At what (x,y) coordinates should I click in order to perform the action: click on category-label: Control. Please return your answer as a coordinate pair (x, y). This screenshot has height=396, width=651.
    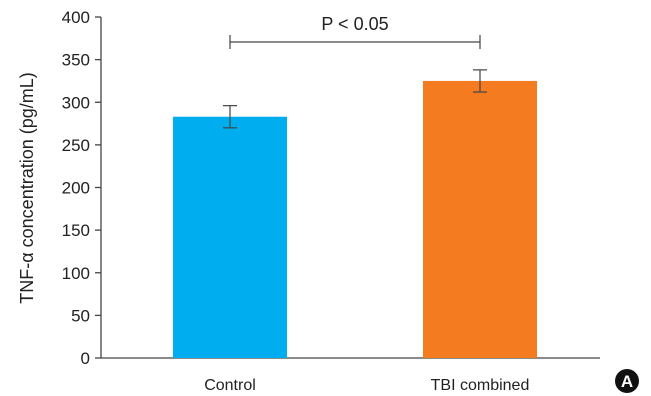
    Looking at the image, I should click on (230, 385).